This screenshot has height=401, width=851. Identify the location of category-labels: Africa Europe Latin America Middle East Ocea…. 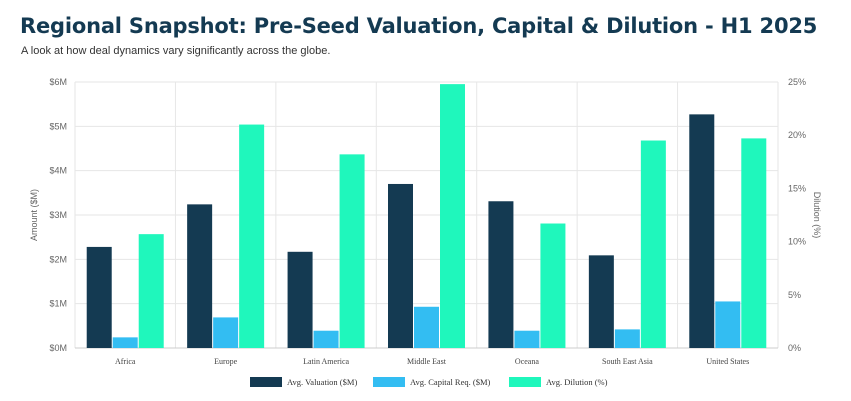
(432, 361).